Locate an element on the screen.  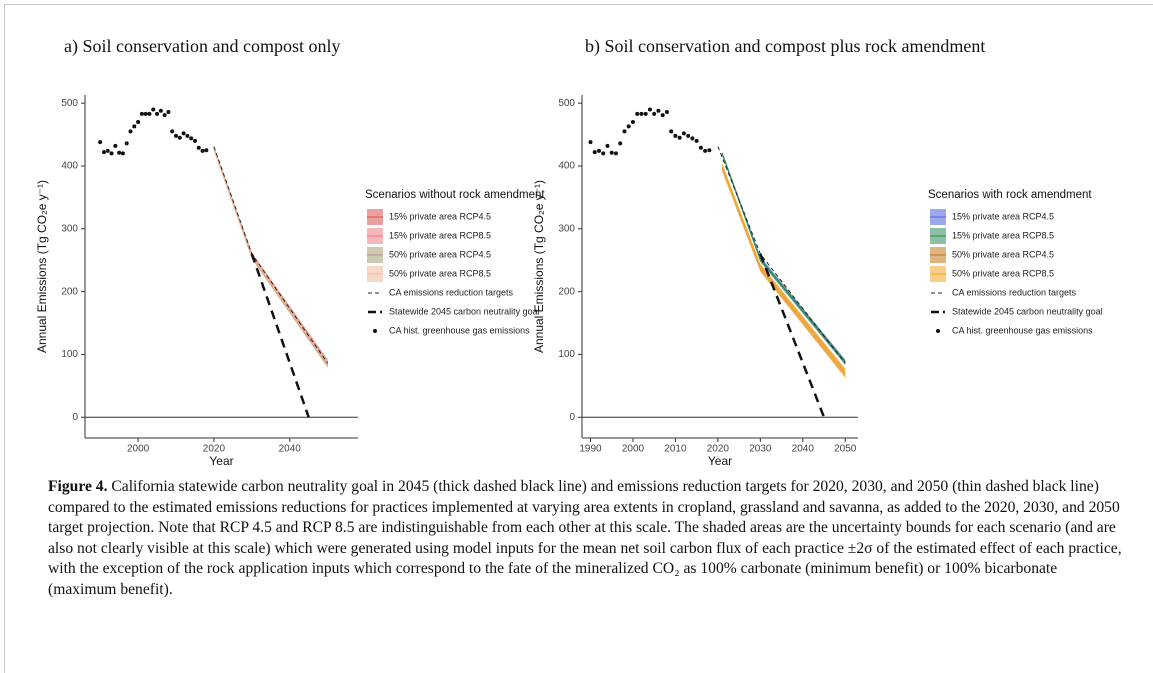
target-line is located at coordinates (781, 255).